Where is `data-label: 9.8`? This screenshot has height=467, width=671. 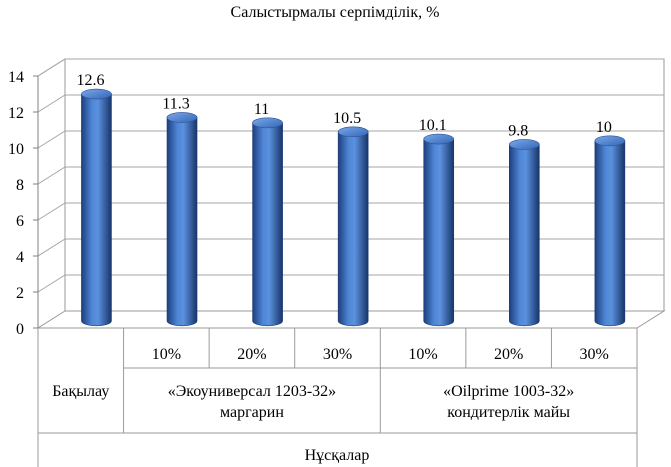 data-label: 9.8 is located at coordinates (518, 130).